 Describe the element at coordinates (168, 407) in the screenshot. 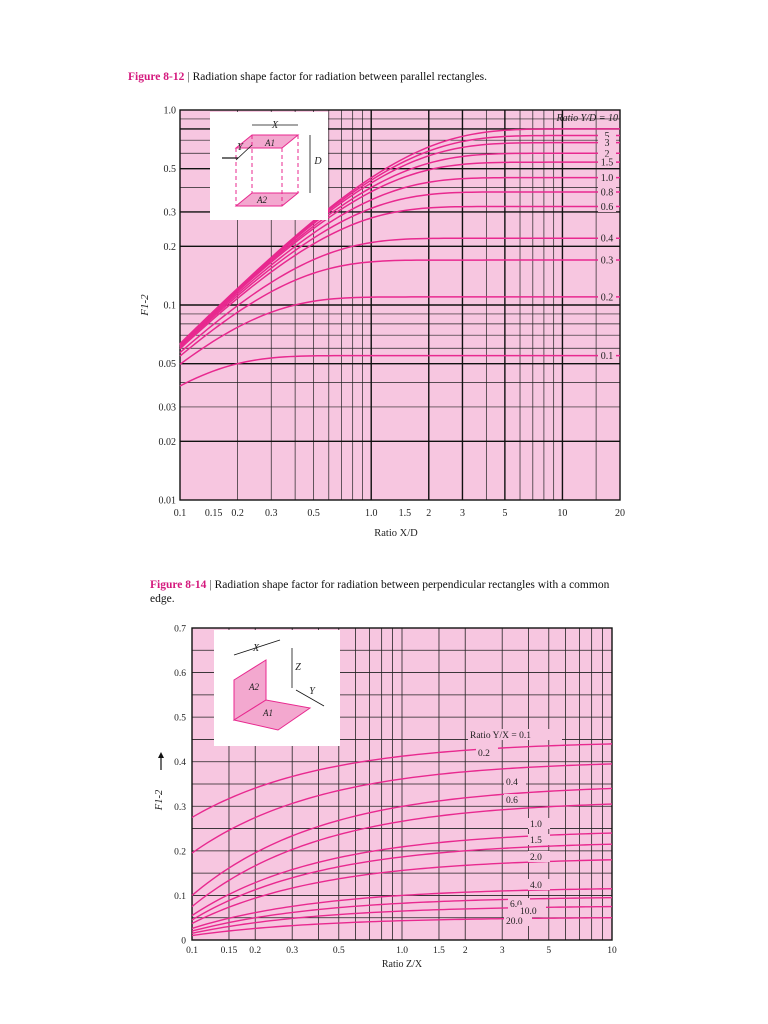

I see `y-tick-label: 0.03` at that location.